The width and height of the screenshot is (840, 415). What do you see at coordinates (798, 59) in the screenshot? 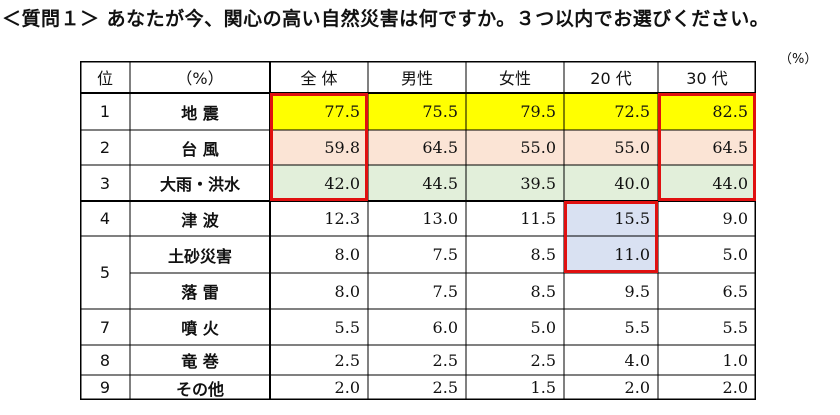
I see `unit-label: （%）` at bounding box center [798, 59].